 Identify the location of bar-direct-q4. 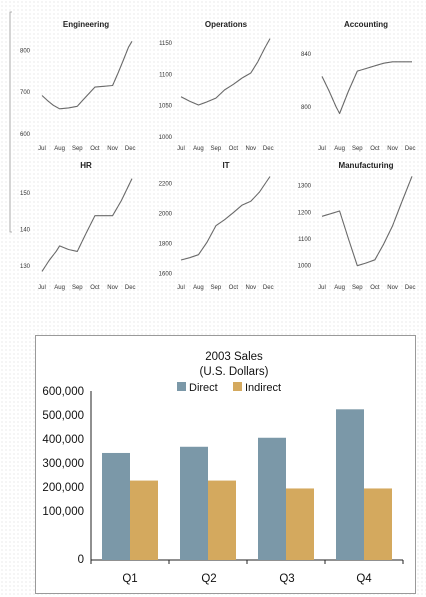
(350, 484).